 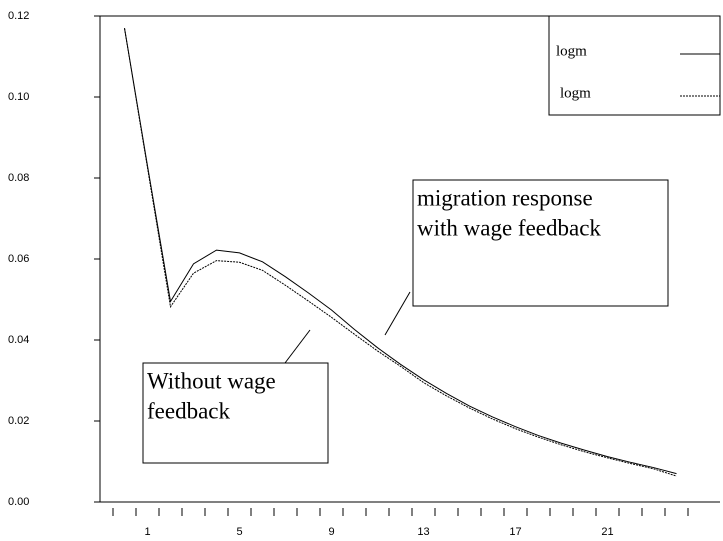 What do you see at coordinates (607, 532) in the screenshot?
I see `x-tick-label: 21` at bounding box center [607, 532].